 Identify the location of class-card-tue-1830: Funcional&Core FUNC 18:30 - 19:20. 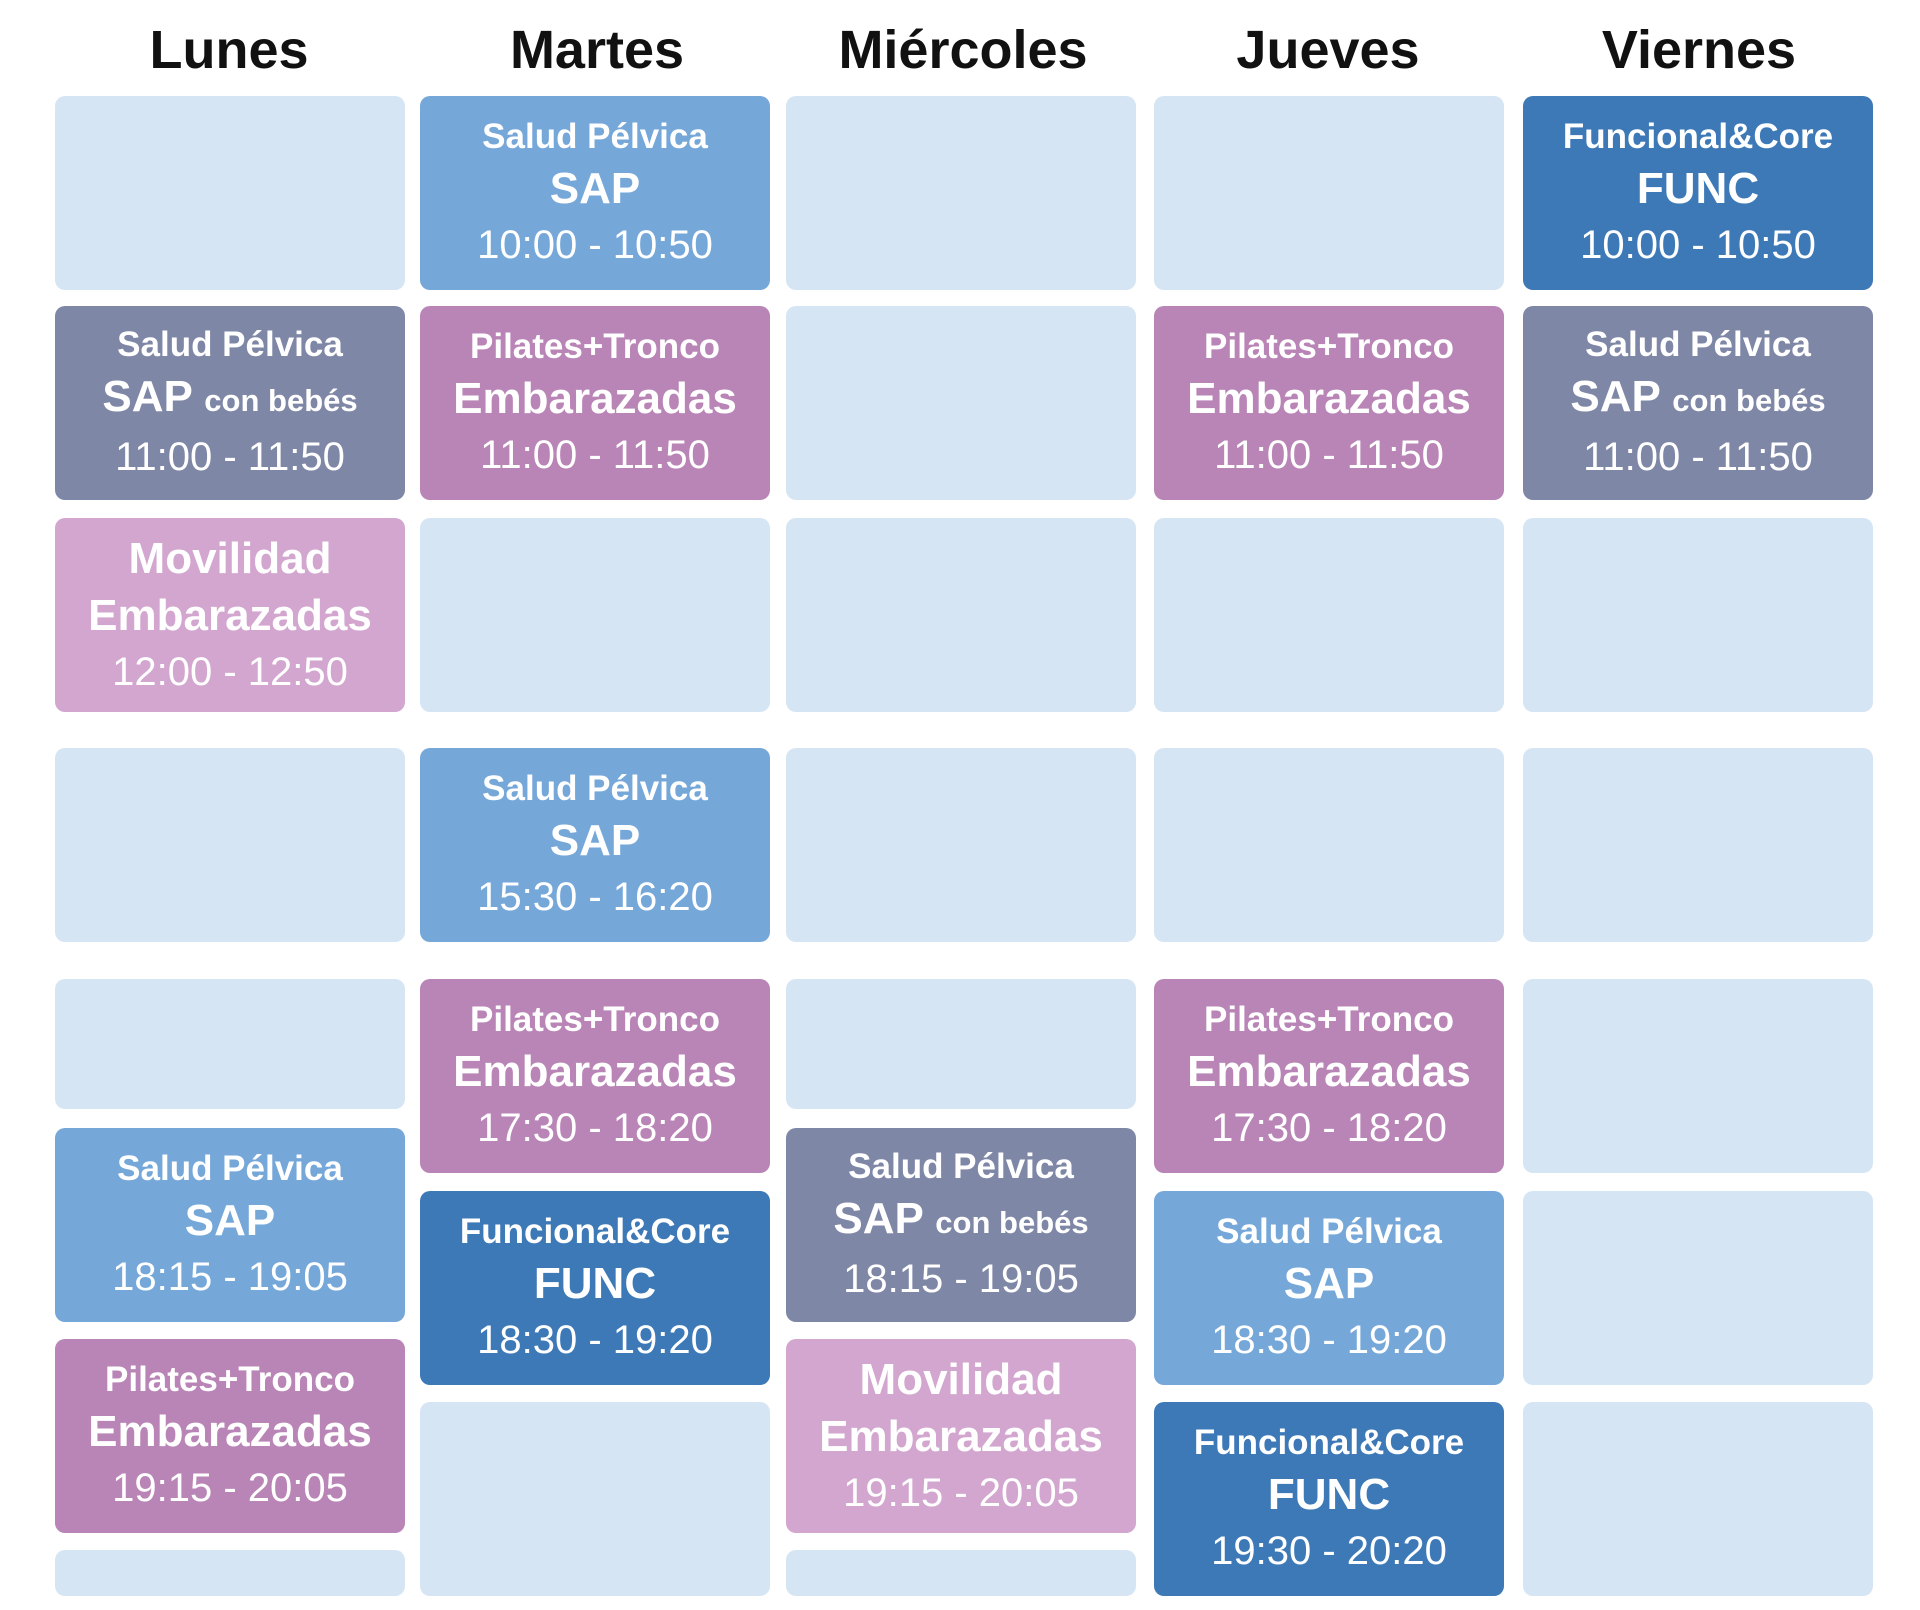
(595, 1288).